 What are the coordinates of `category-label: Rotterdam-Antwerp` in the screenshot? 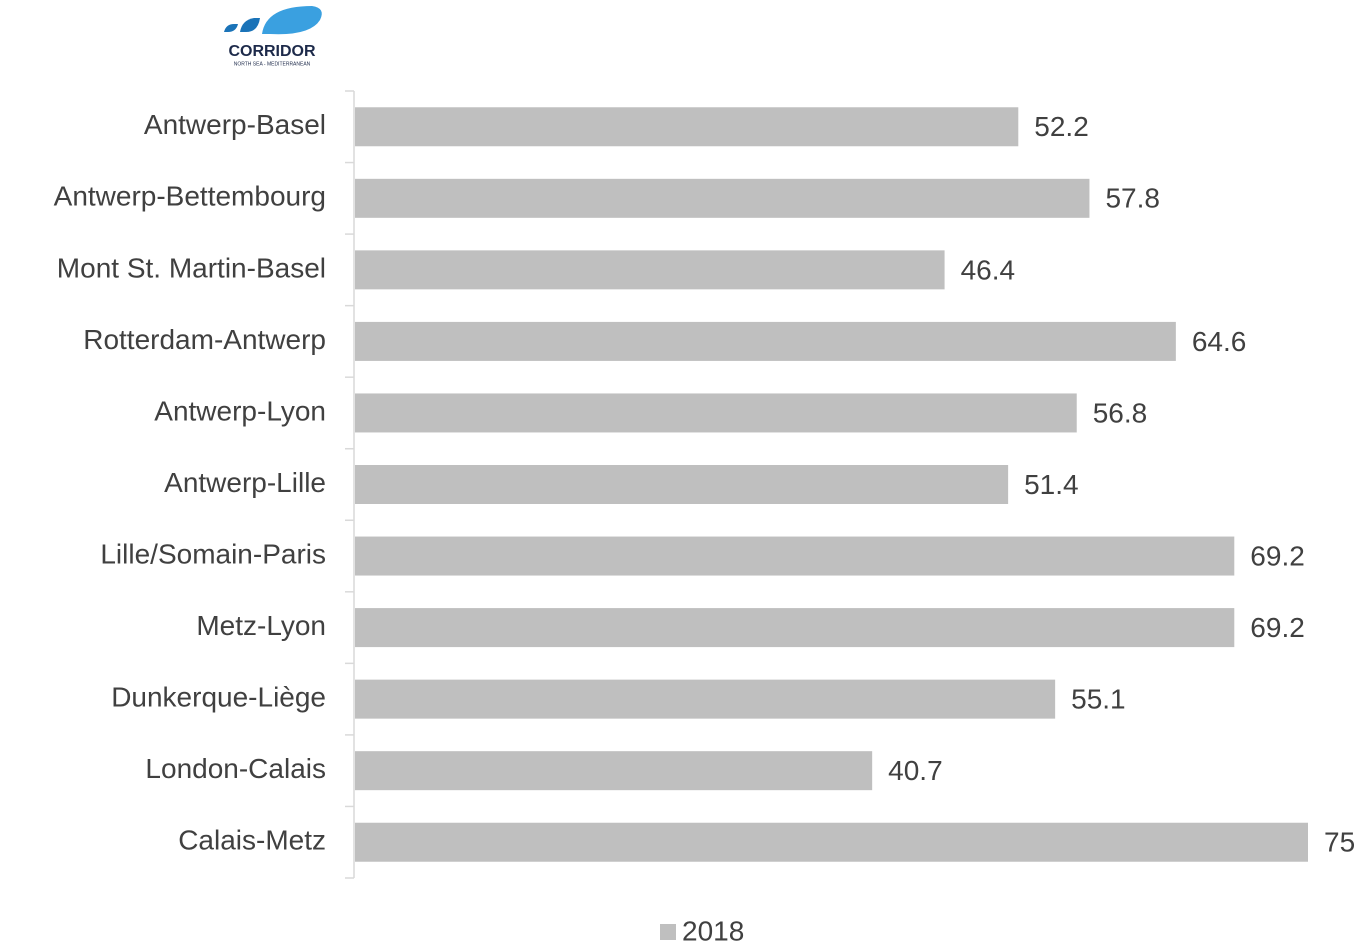 It's located at (204, 339).